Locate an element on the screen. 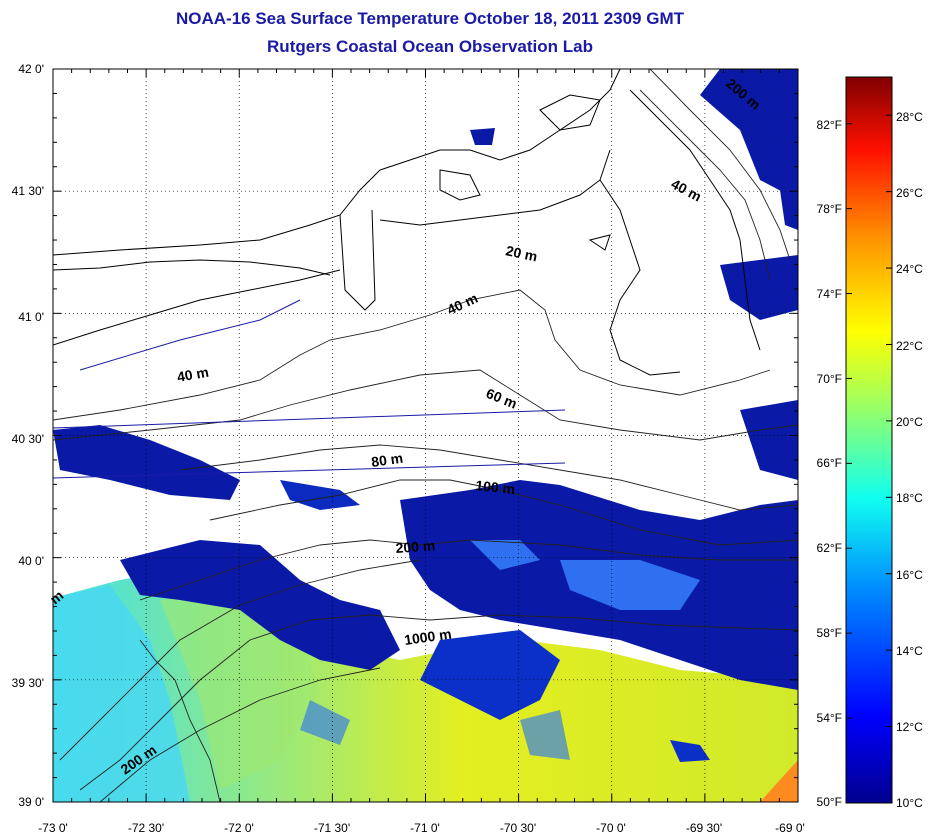  depth-label: 80 m is located at coordinates (387, 460).